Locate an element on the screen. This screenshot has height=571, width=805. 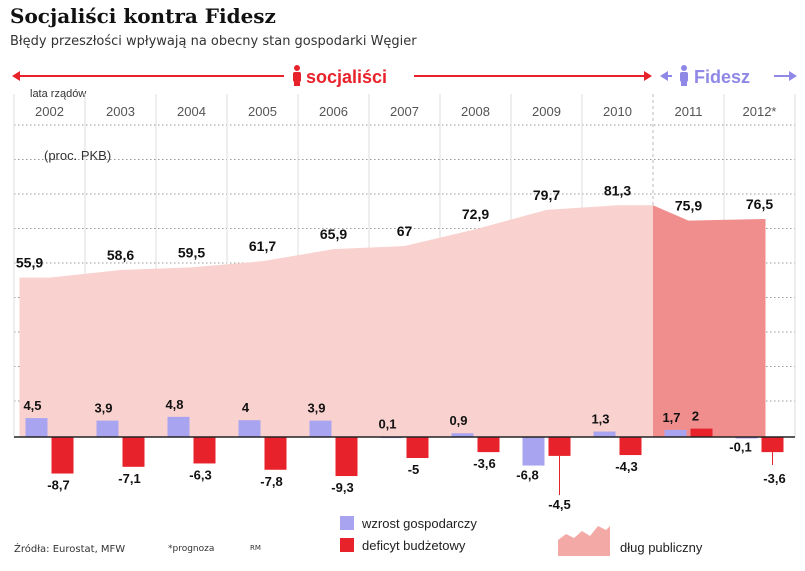
debt-value-label: 59,5 is located at coordinates (191, 252).